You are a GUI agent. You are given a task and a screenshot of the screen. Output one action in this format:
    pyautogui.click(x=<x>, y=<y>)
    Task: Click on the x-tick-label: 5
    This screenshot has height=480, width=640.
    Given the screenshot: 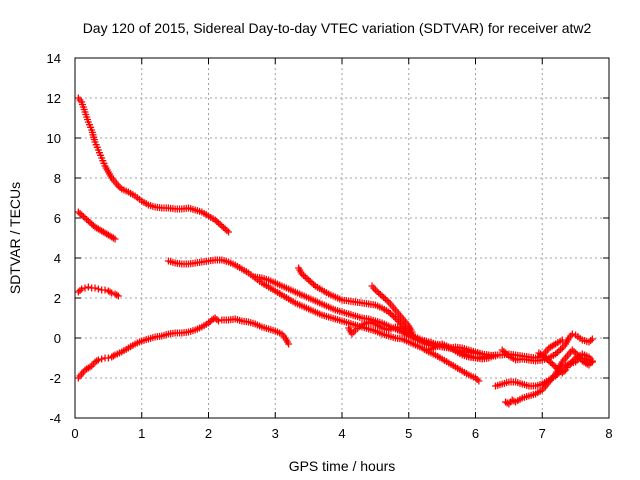 What is the action you would take?
    pyautogui.click(x=408, y=433)
    